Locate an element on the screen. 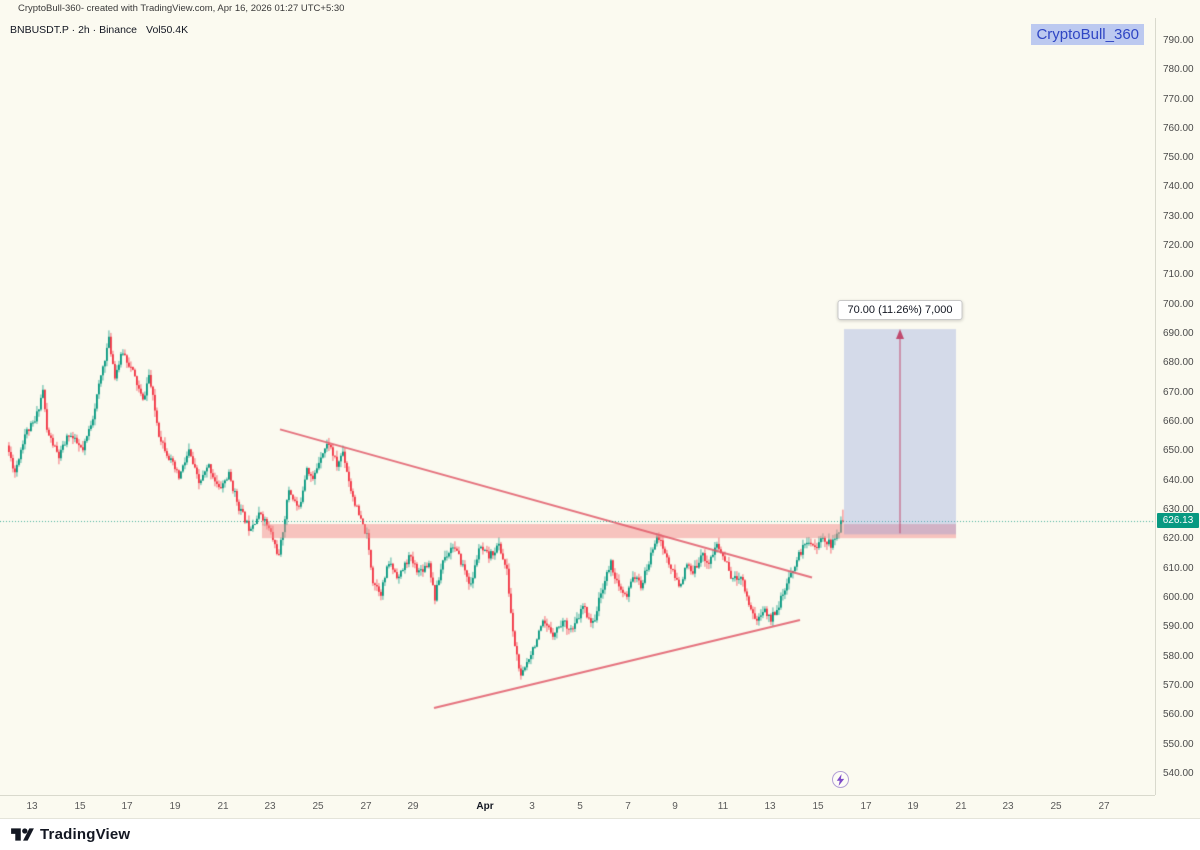 The height and width of the screenshot is (850, 1200). time-tick-label: 5 is located at coordinates (580, 806).